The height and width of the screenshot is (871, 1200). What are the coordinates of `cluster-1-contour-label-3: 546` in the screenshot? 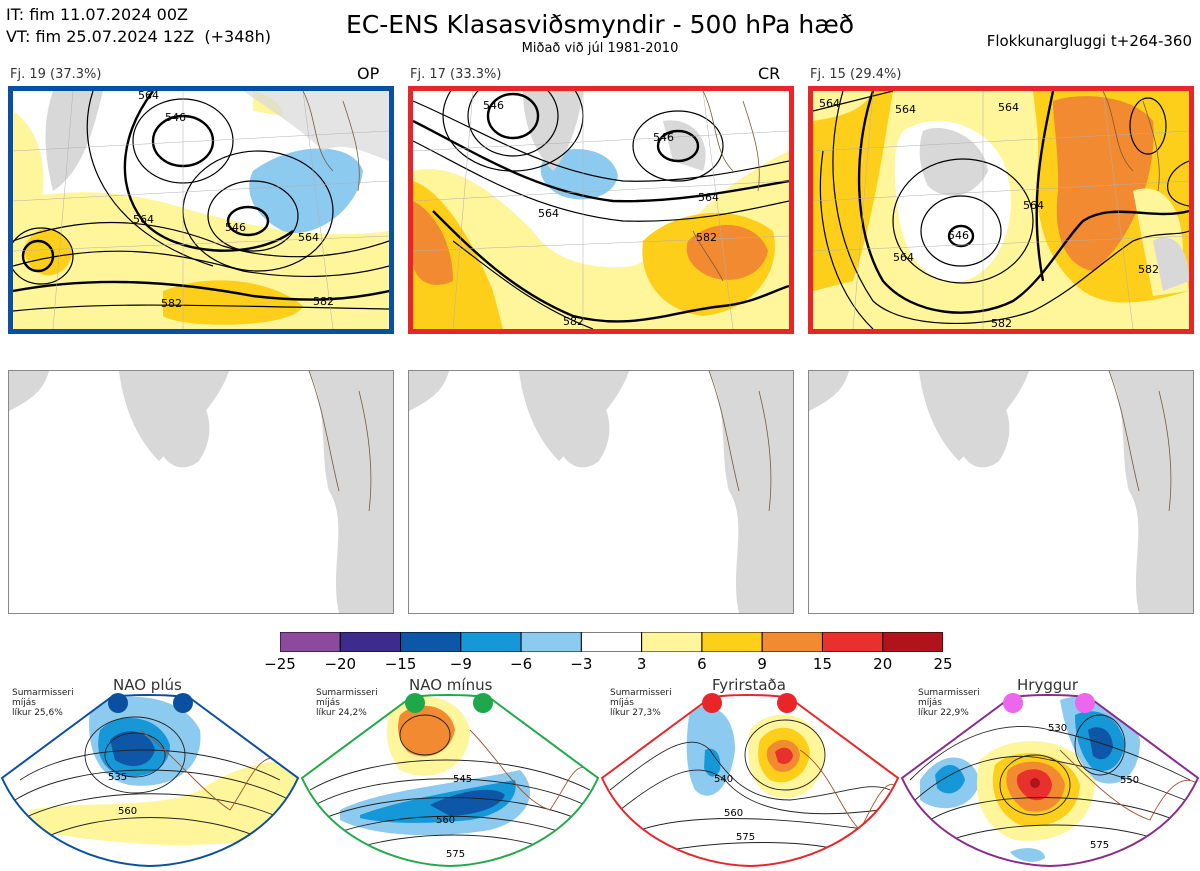 It's located at (235, 227).